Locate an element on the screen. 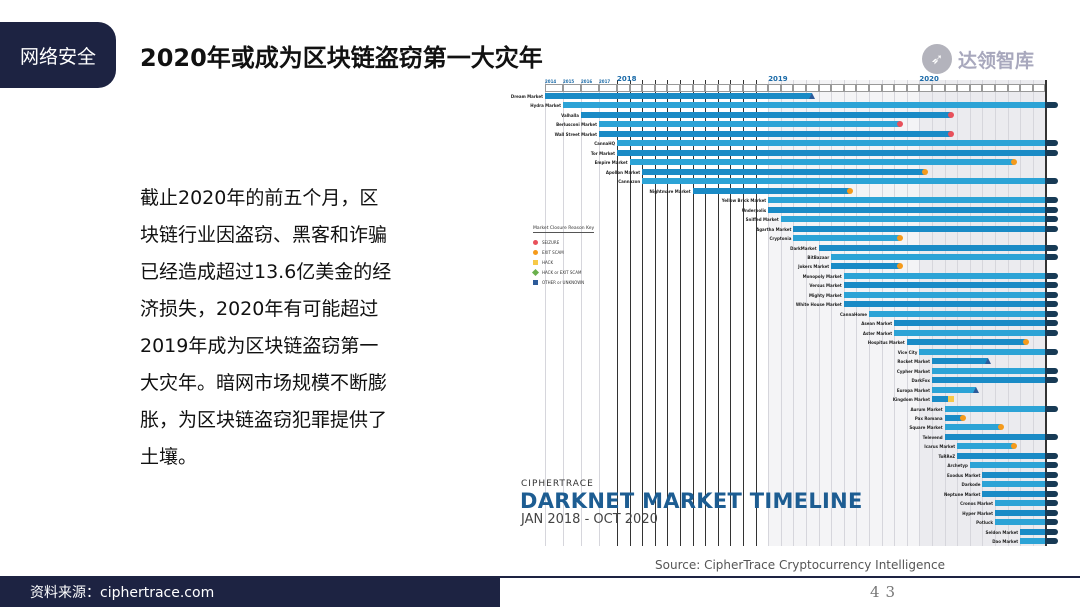  market-label: Yellow Brick Market is located at coordinates (744, 201).